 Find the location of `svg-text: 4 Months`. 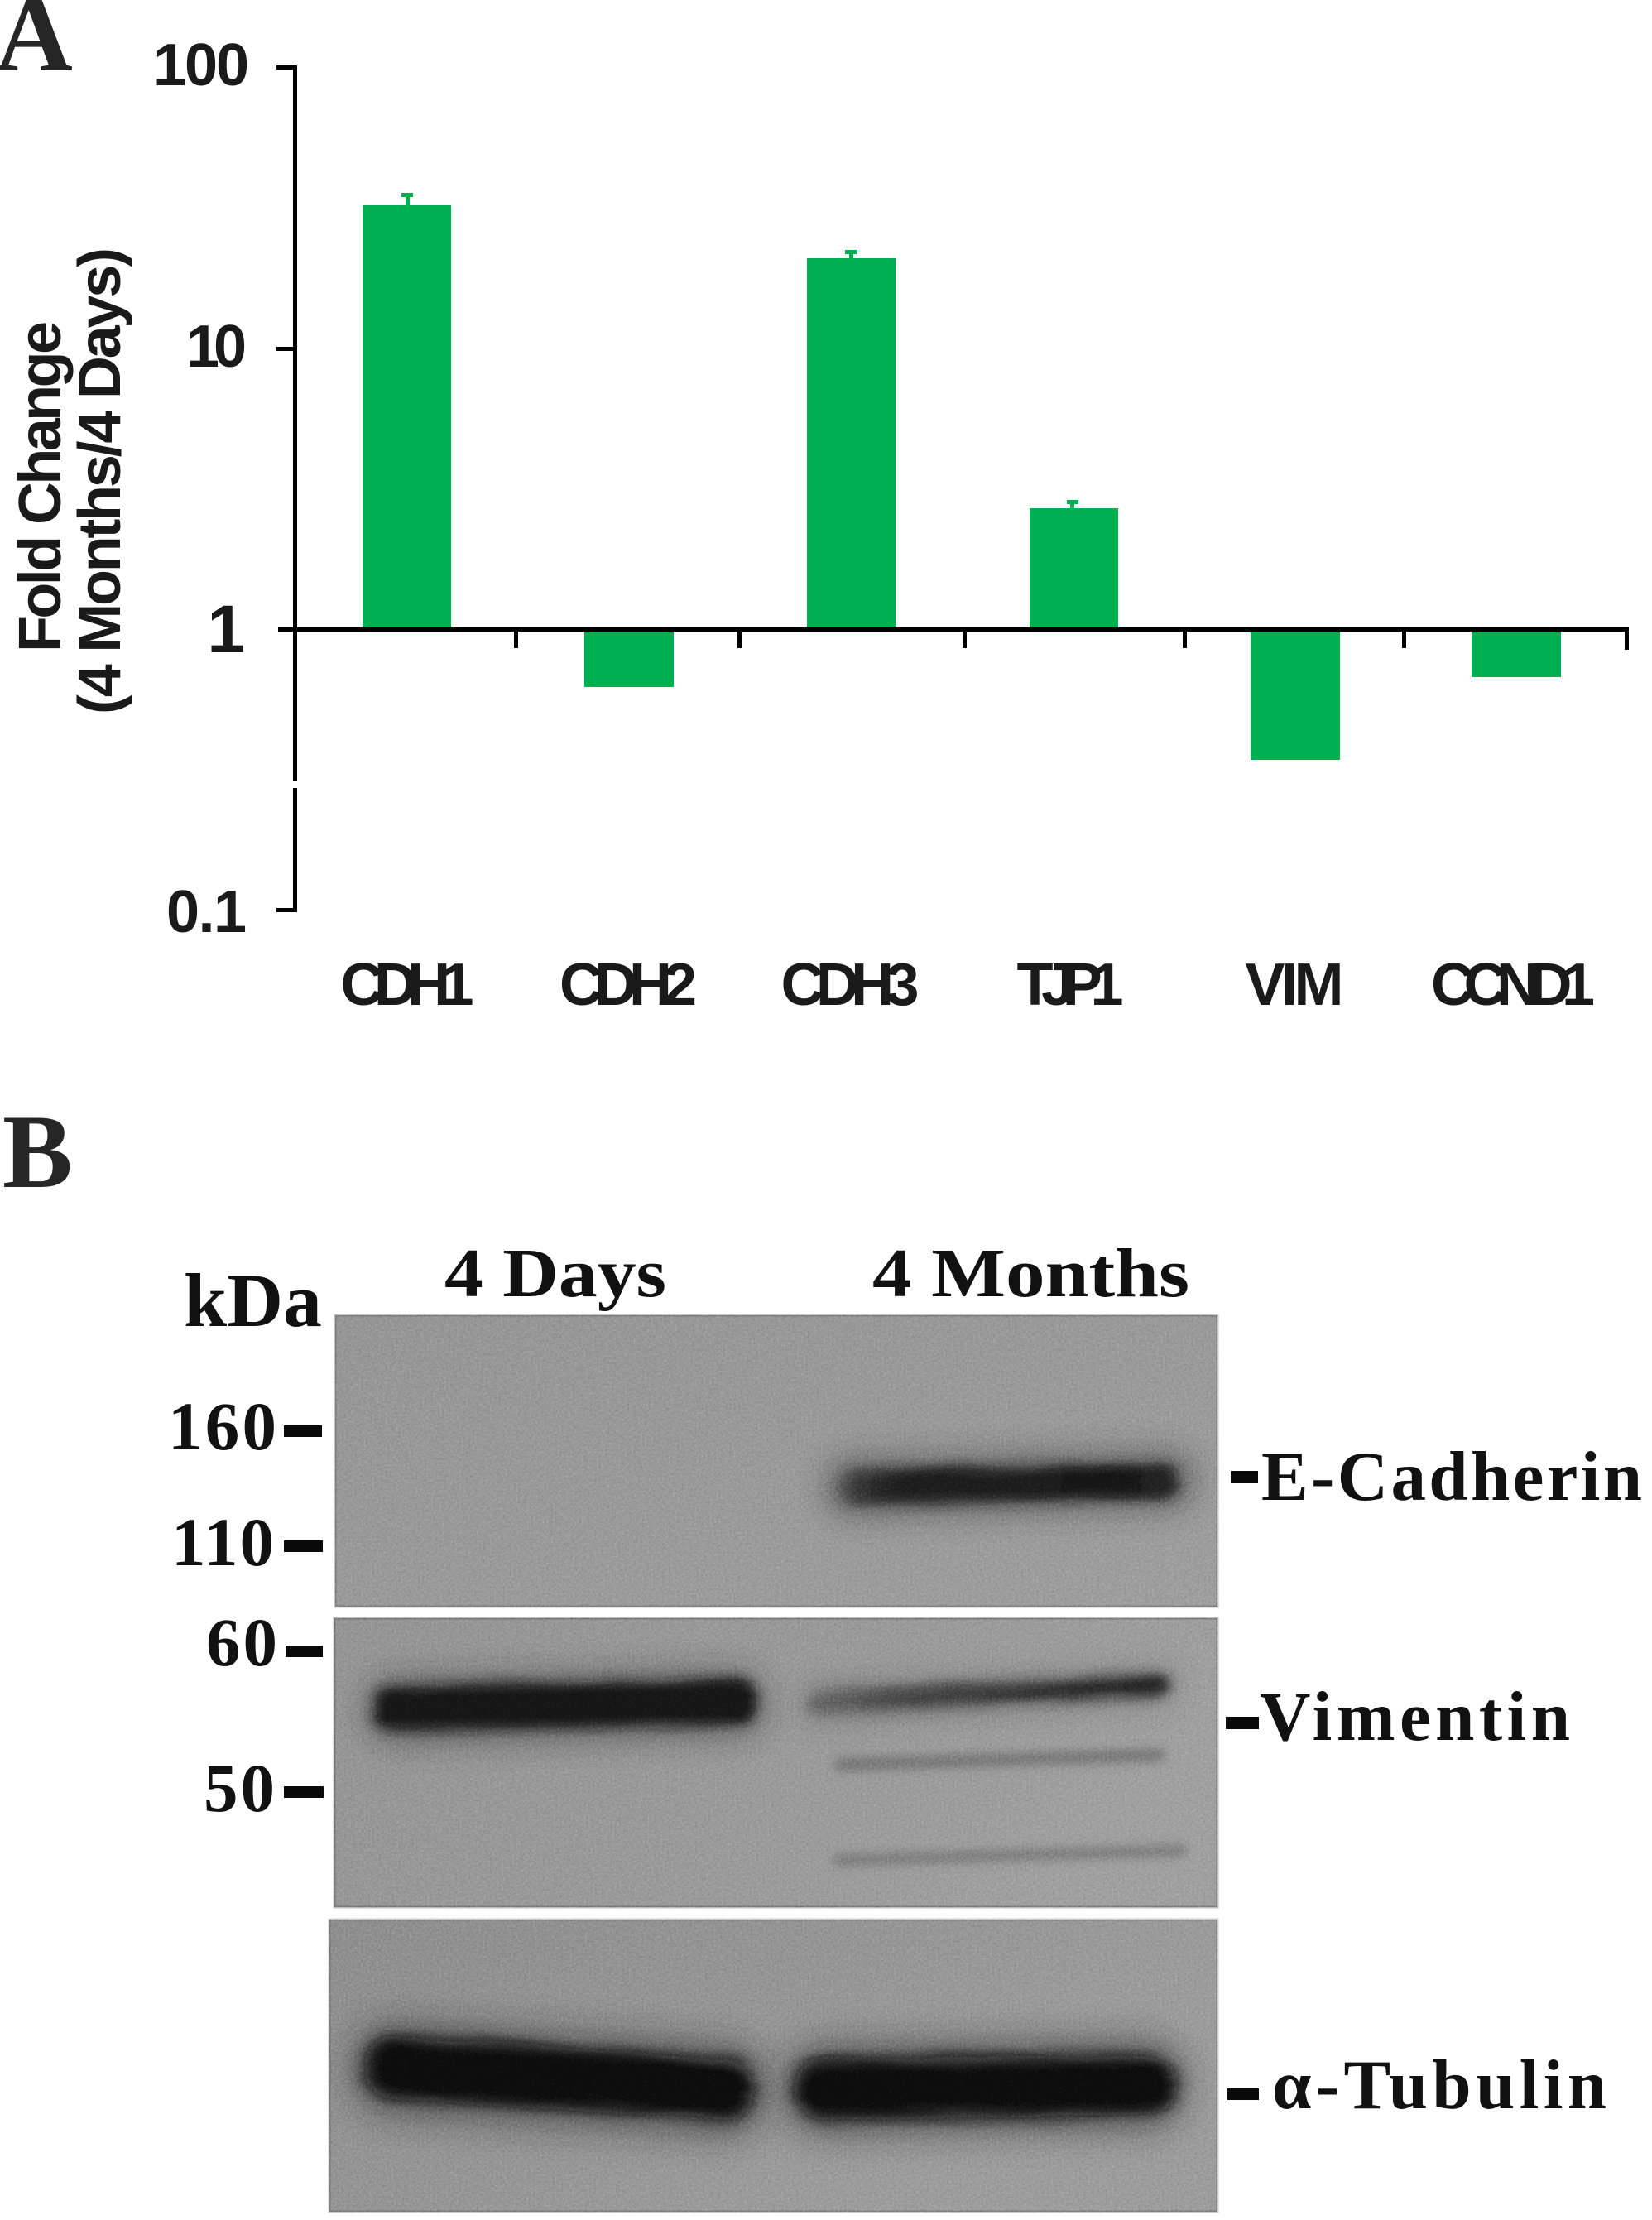

svg-text: 4 Months is located at coordinates (1030, 1273).